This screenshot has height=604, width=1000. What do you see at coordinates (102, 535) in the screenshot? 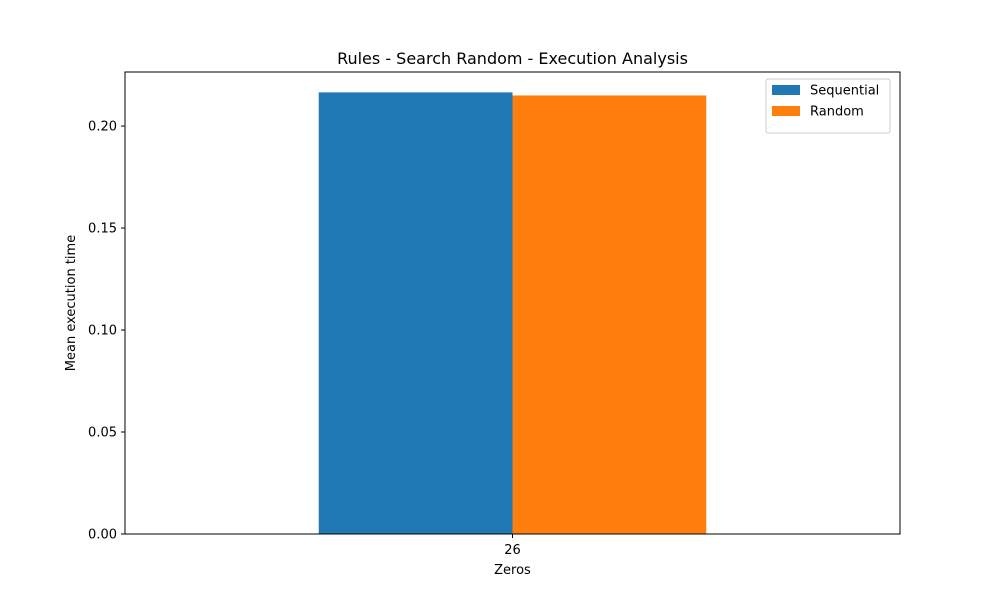
I see `y-tick-label: 0.00` at bounding box center [102, 535].